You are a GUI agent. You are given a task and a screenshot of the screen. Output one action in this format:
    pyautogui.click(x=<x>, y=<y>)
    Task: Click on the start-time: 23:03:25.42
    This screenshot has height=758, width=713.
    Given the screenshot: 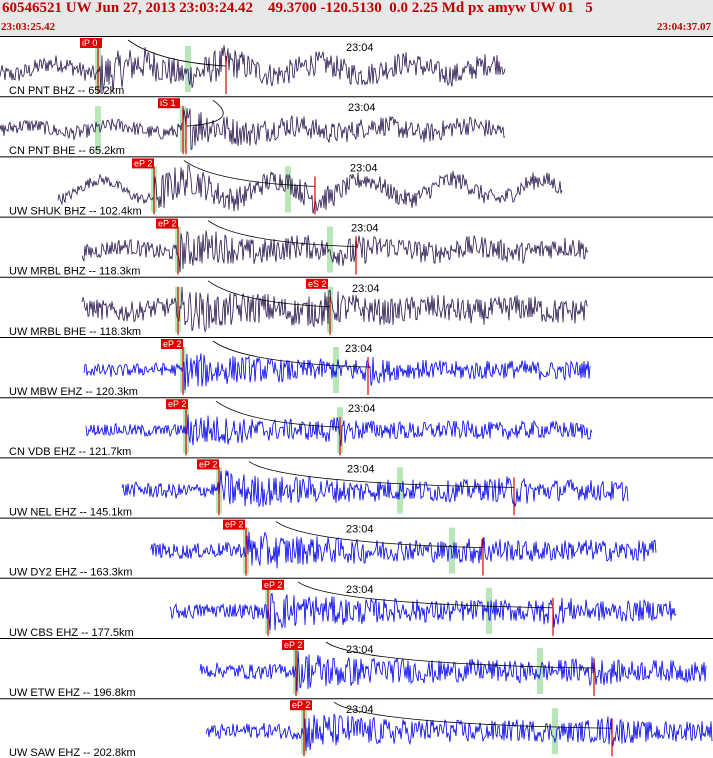 What is the action you would take?
    pyautogui.click(x=28, y=27)
    